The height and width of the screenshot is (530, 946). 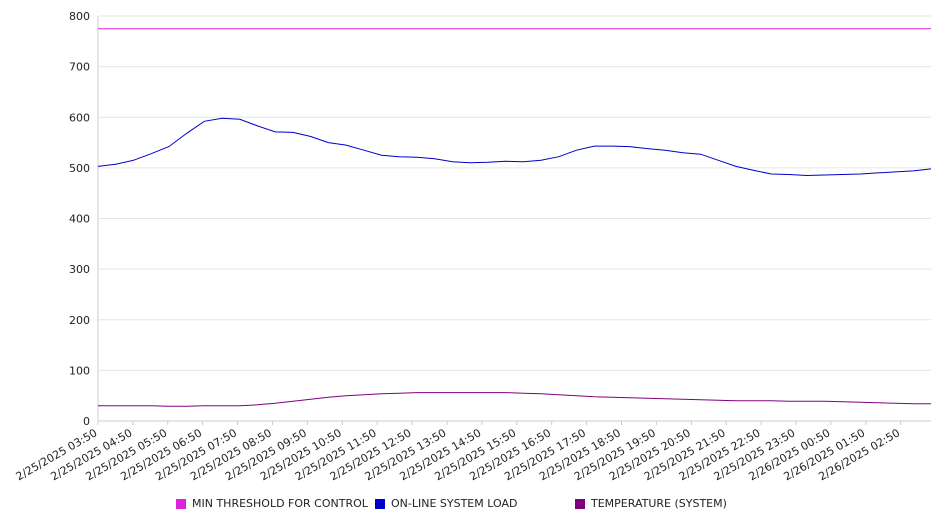 I want to click on y-tick-label: 300, so click(x=79, y=269).